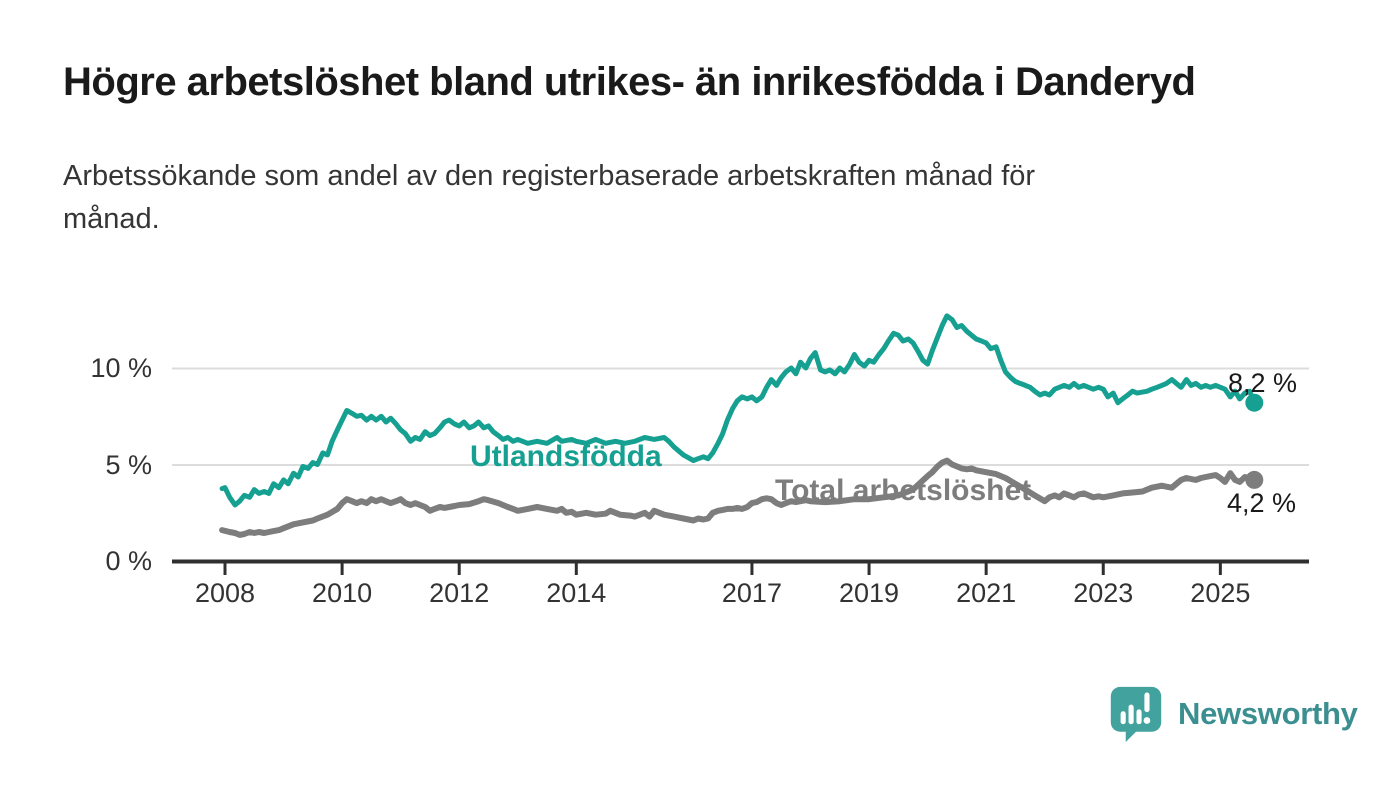  What do you see at coordinates (1262, 503) in the screenshot?
I see `end-value-label-total: 4,2 %` at bounding box center [1262, 503].